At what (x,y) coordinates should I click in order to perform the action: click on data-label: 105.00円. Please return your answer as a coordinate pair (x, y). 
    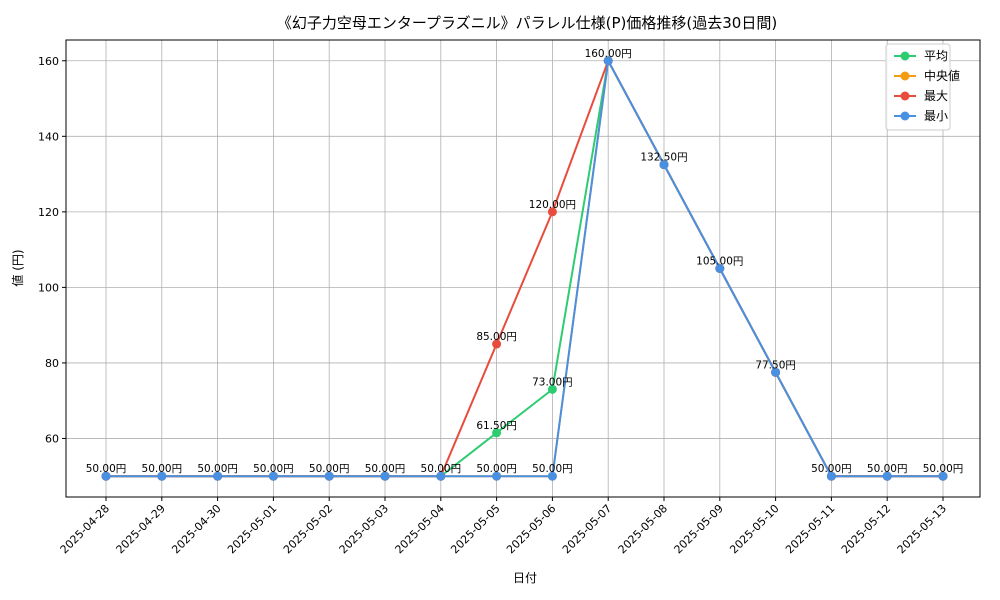
    Looking at the image, I should click on (719, 262).